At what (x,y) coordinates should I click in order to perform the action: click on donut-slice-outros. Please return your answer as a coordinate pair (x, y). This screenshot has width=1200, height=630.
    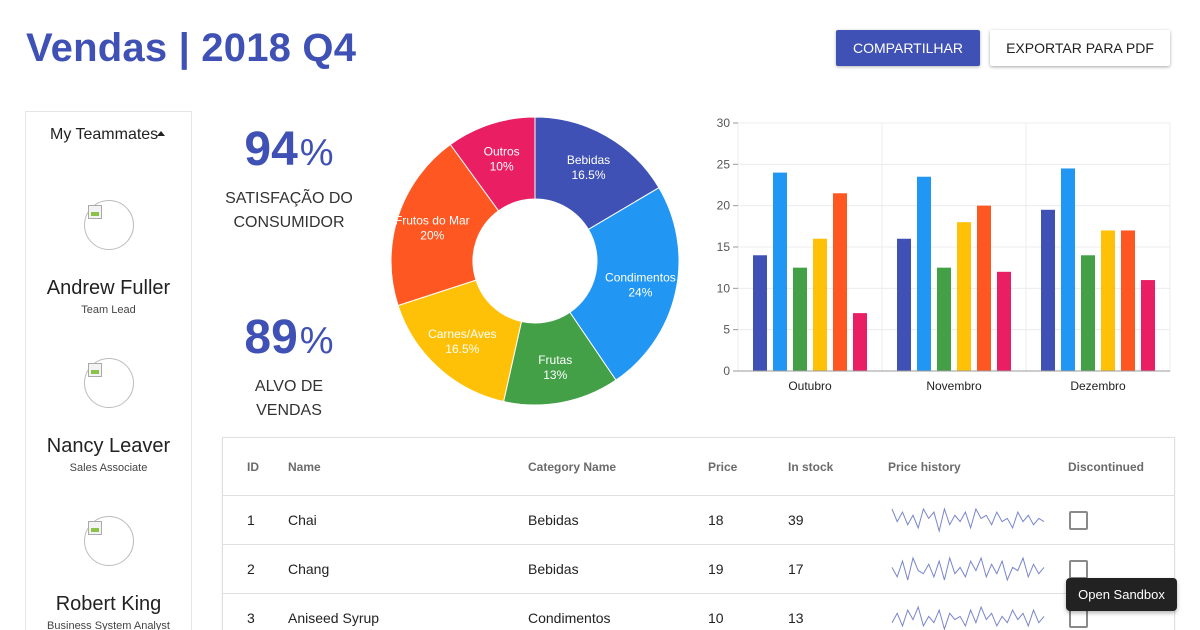
    Looking at the image, I should click on (492, 164).